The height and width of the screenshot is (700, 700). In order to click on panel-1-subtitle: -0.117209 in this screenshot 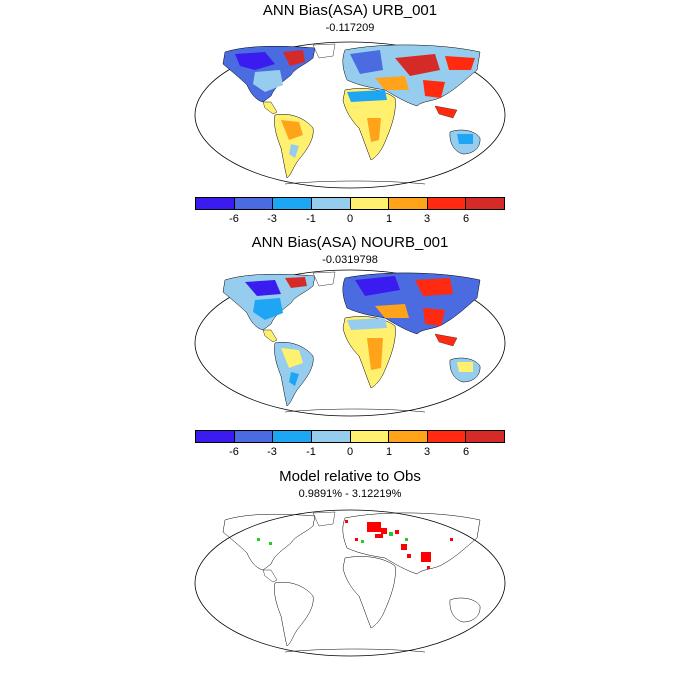, I will do `click(350, 28)`.